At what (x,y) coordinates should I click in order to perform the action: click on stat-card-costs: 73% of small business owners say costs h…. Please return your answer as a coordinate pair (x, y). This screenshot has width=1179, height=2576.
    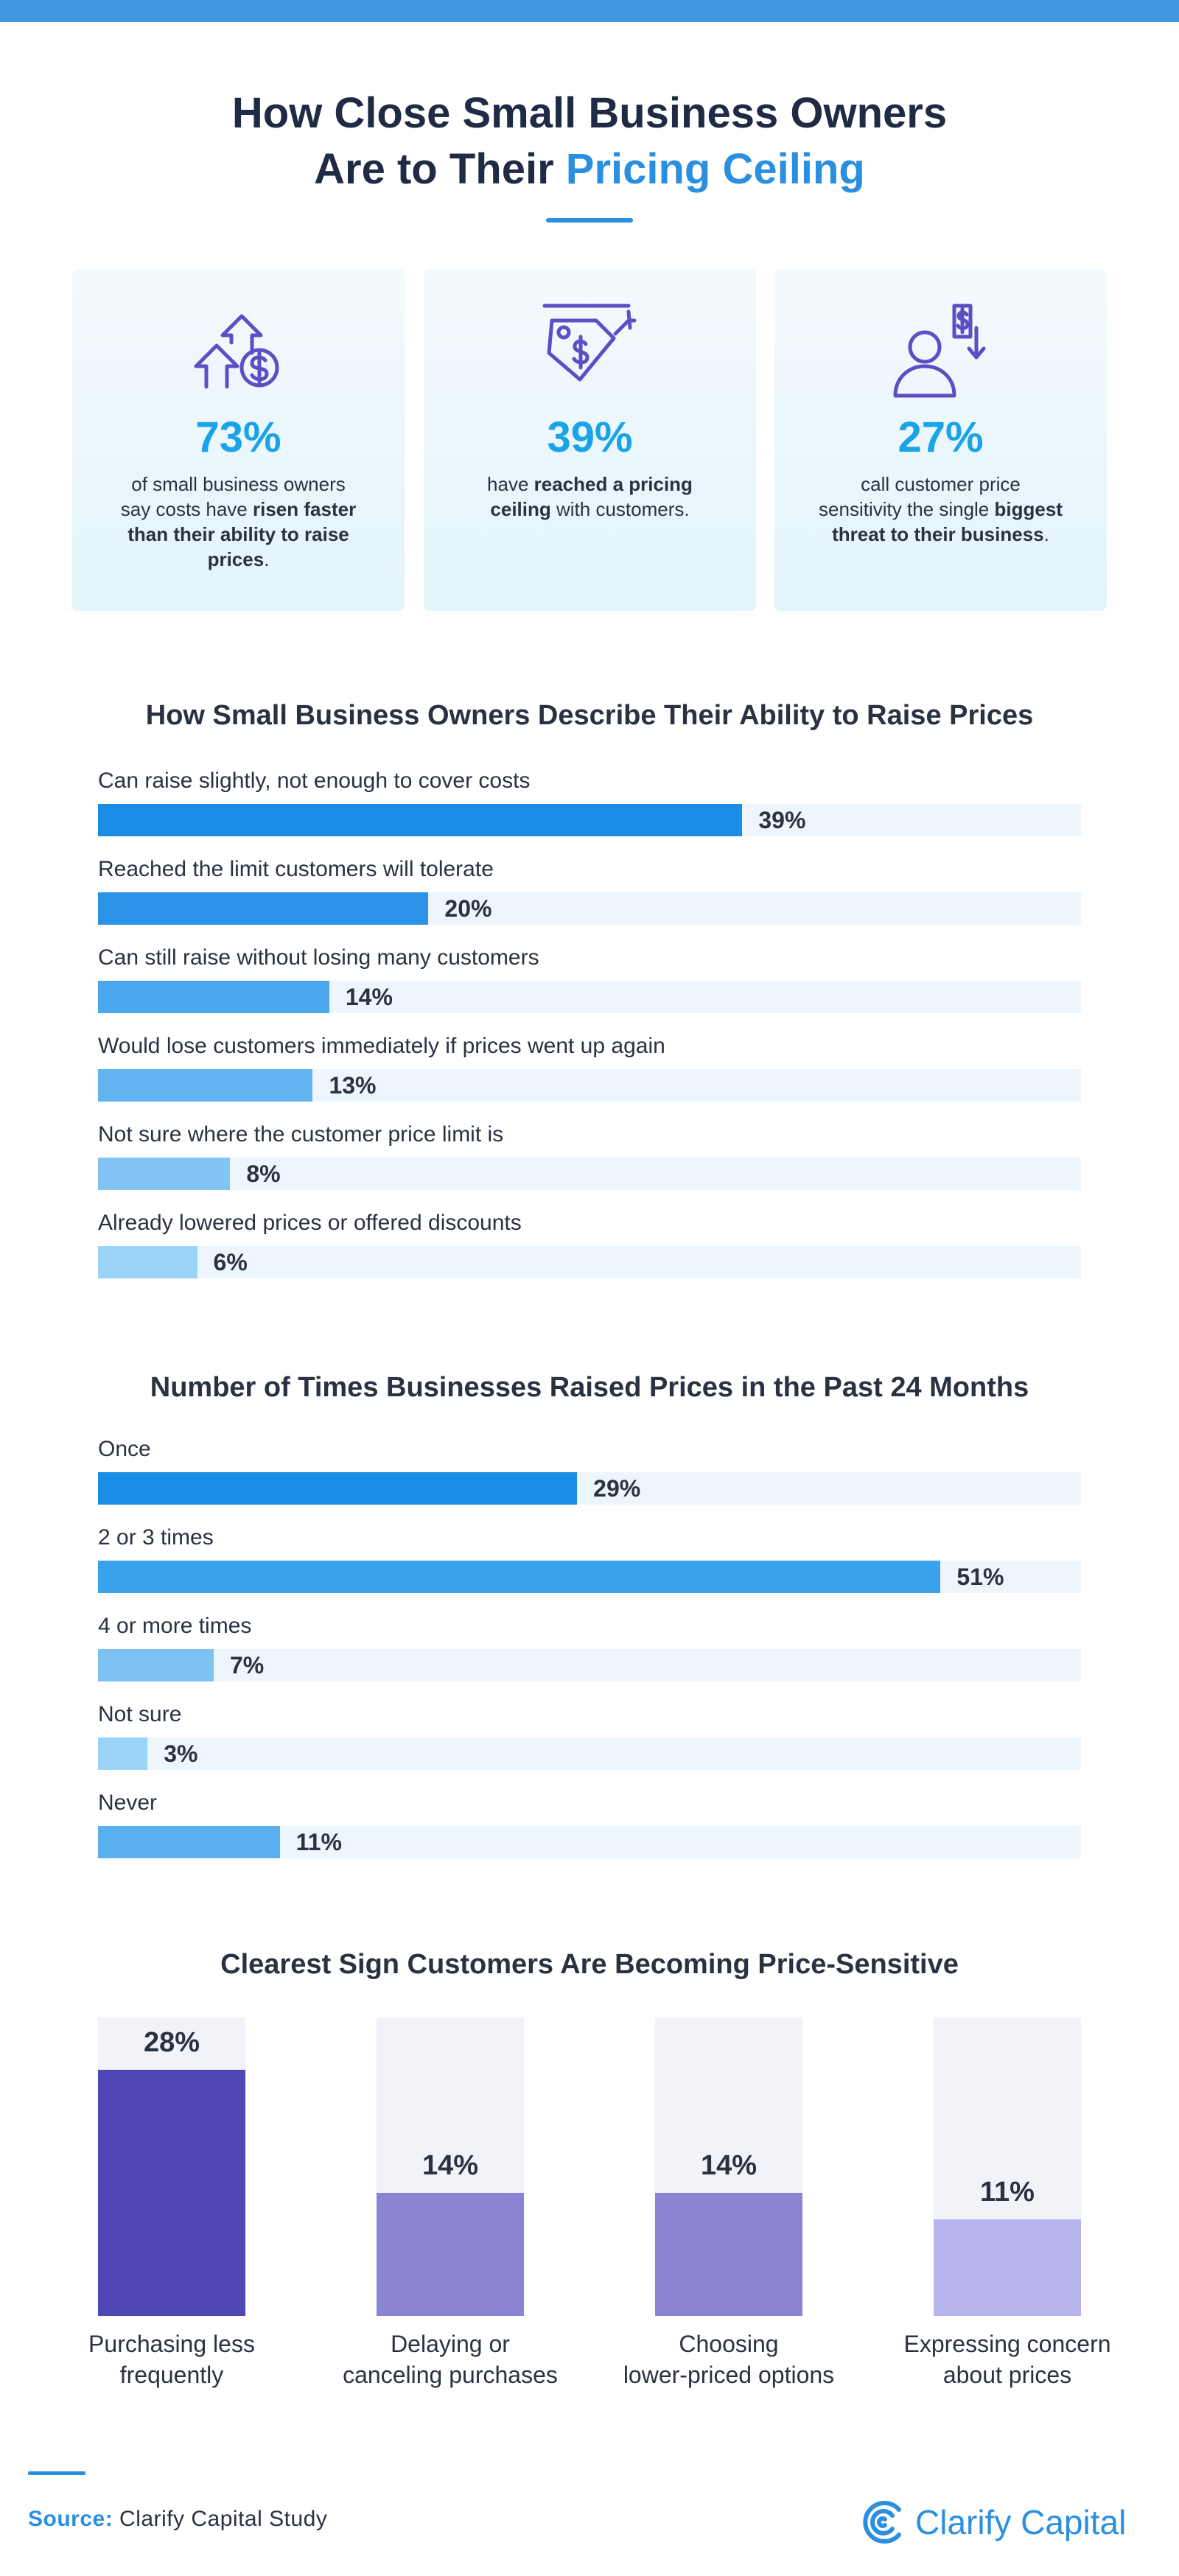
    Looking at the image, I should click on (238, 440).